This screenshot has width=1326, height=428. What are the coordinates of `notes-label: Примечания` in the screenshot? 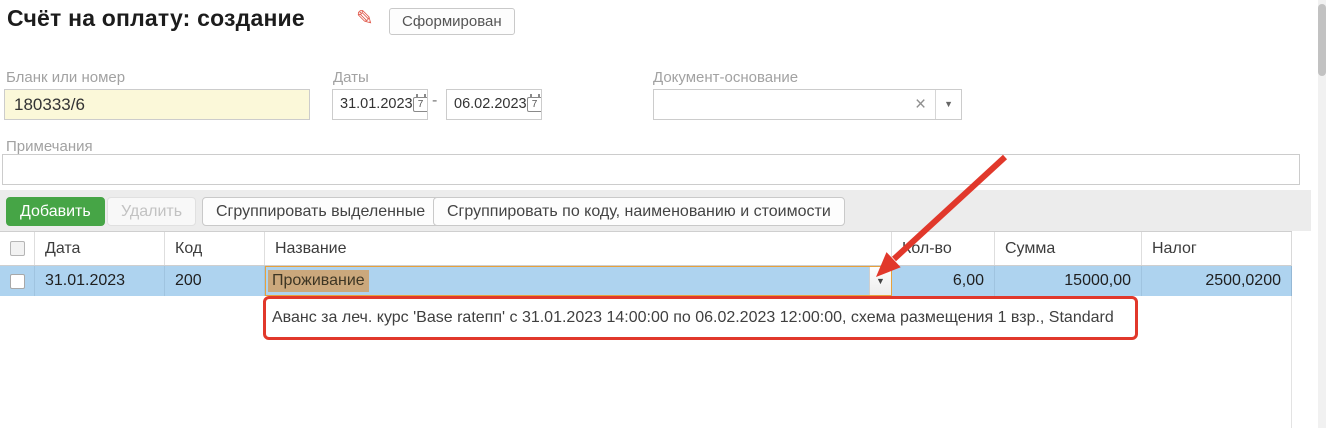 It's located at (49, 146).